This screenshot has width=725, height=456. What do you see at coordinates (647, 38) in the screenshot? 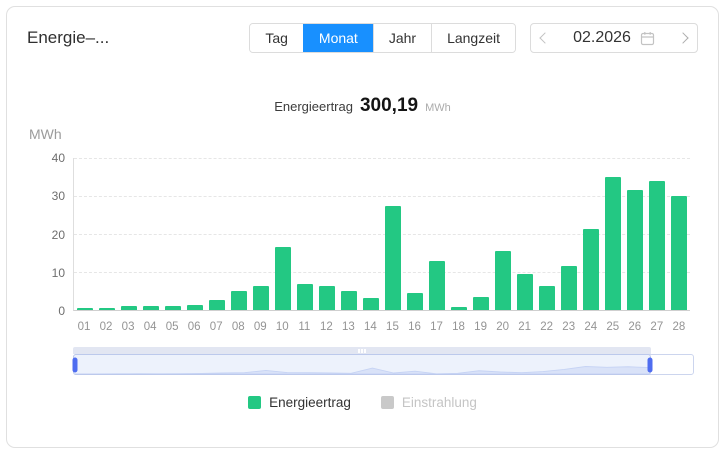
I see `calendar-icon` at bounding box center [647, 38].